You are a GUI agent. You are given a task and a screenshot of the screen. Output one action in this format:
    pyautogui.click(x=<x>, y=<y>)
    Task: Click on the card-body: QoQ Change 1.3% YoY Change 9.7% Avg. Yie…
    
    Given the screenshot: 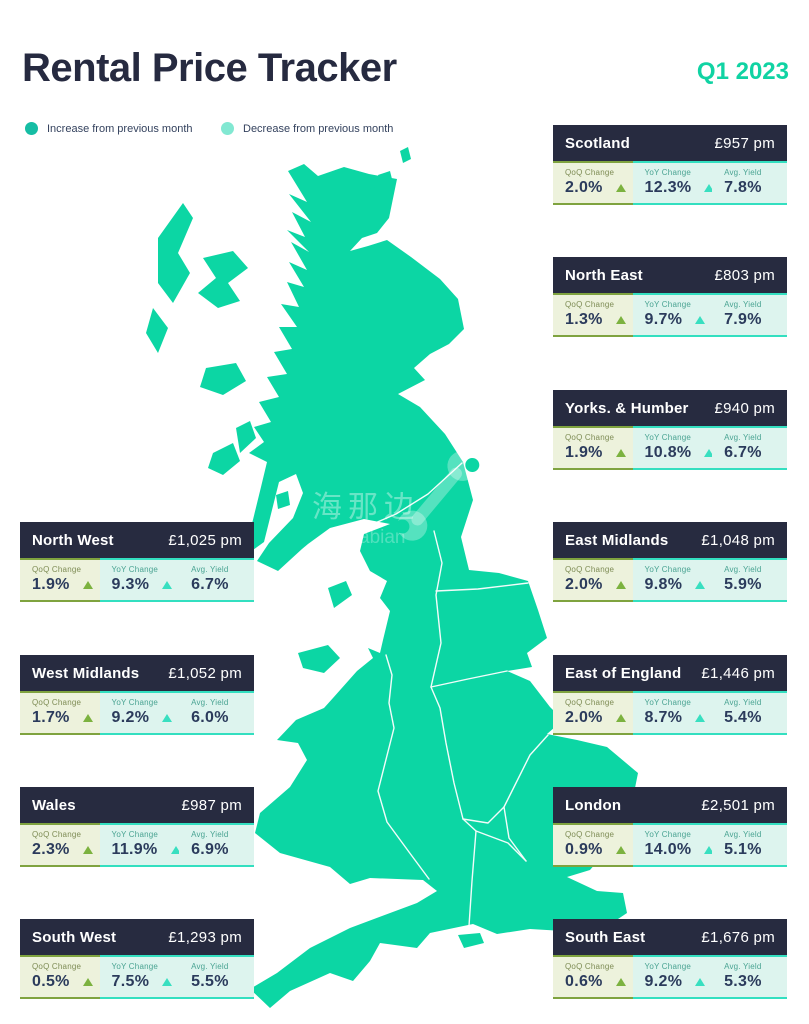 What is the action you would take?
    pyautogui.click(x=670, y=315)
    